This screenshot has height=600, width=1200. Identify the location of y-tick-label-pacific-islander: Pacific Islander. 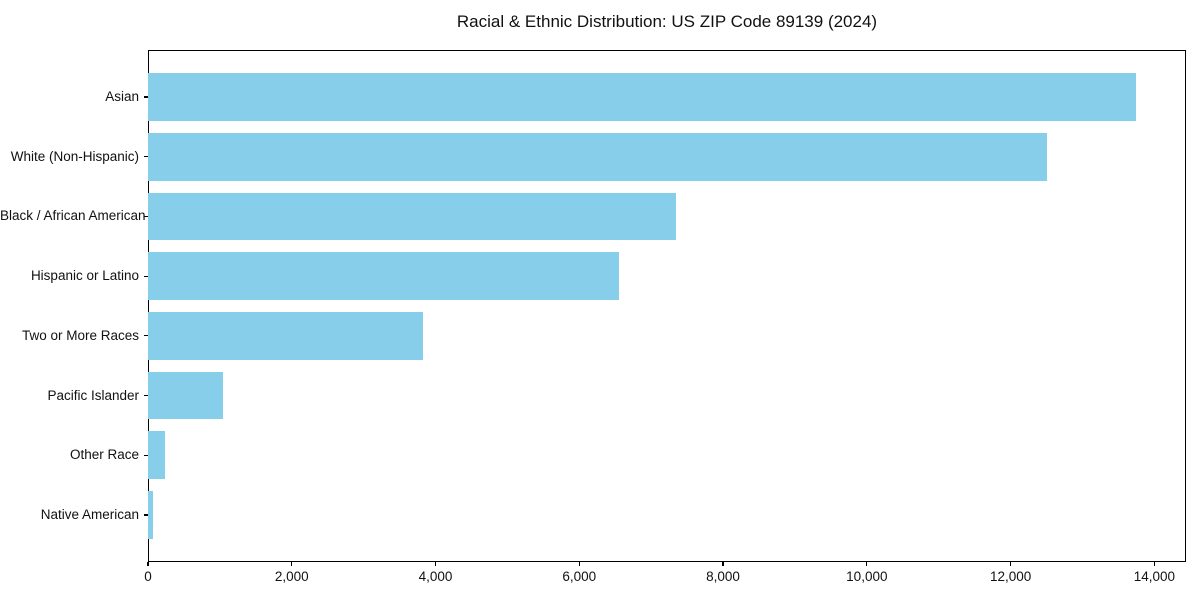
(93, 395).